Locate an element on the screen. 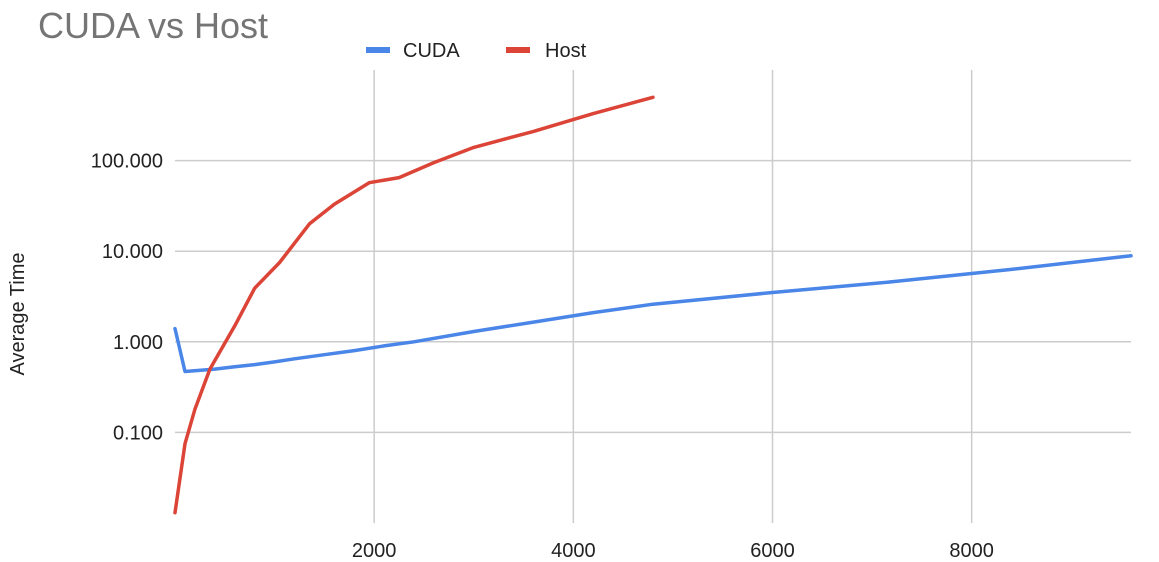  y-axis-ticks: 0.100 1.000 10.000 100.000 is located at coordinates (127, 298).